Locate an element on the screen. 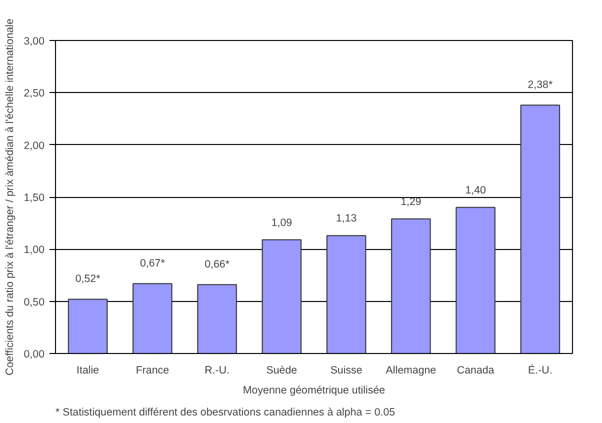 Image resolution: width=602 pixels, height=423 pixels. x-tick-label: France is located at coordinates (153, 370).